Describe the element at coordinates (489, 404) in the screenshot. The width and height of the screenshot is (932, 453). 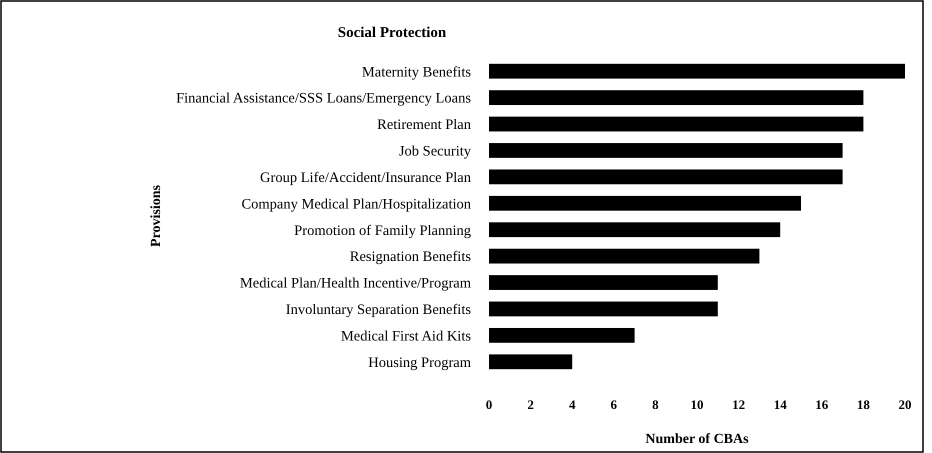
I see `x-tick-label: 0` at that location.